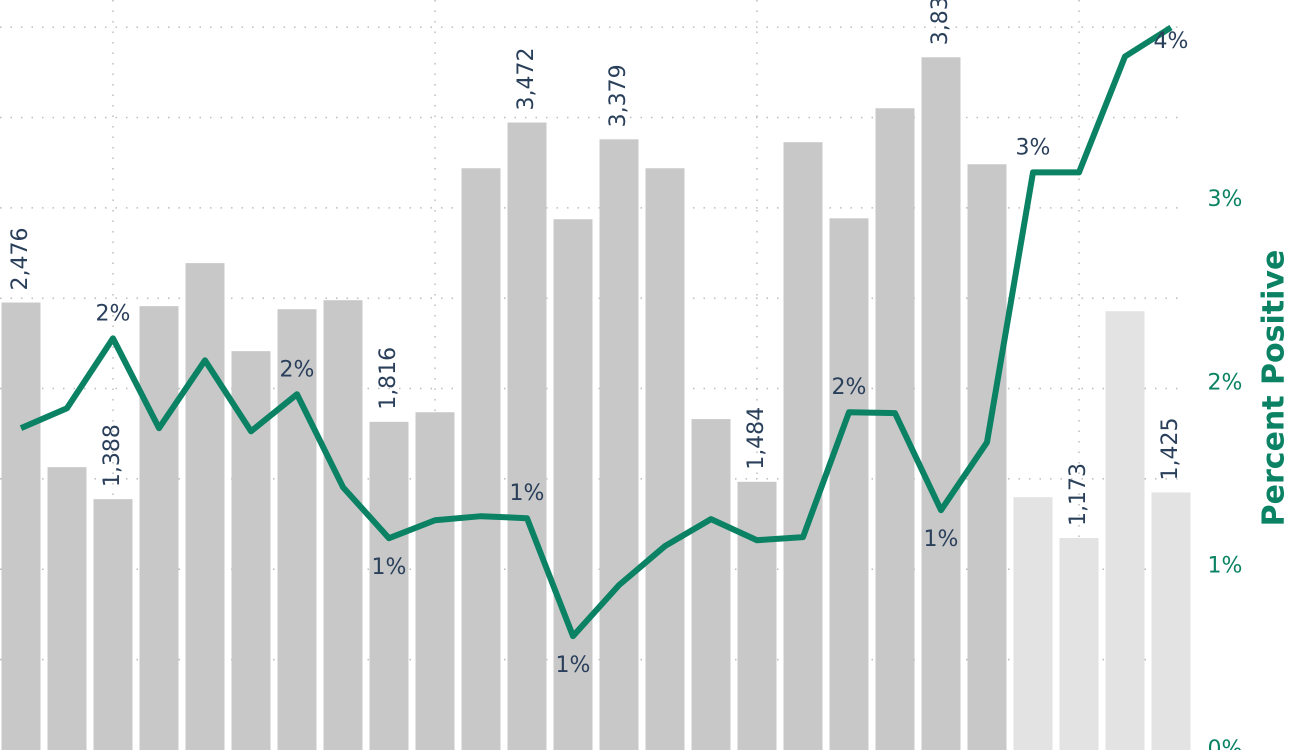  Describe the element at coordinates (618, 95) in the screenshot. I see `bar-value-label: 3,379` at that location.